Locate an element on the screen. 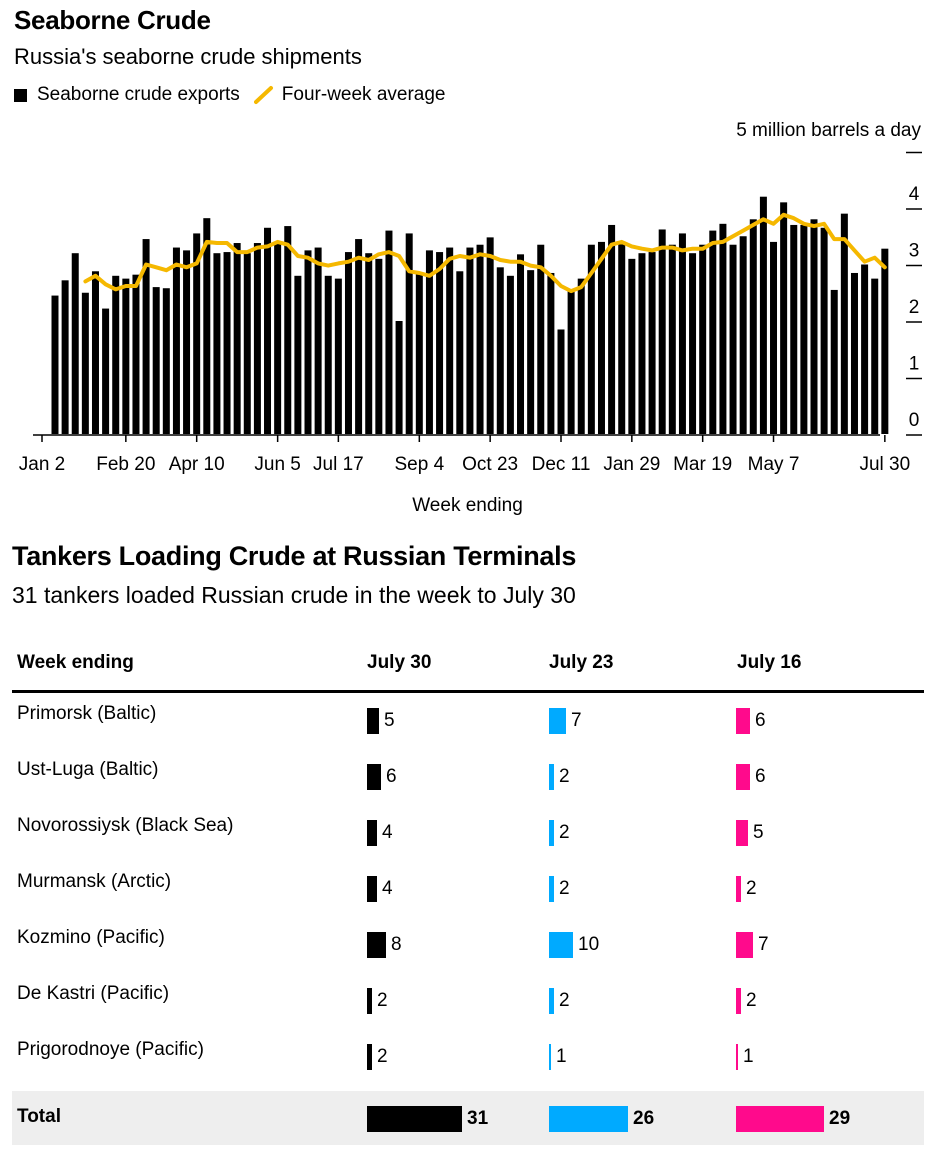 Image resolution: width=935 pixels, height=1154 pixels. row-label: Ust-Luga (Baltic) is located at coordinates (88, 769).